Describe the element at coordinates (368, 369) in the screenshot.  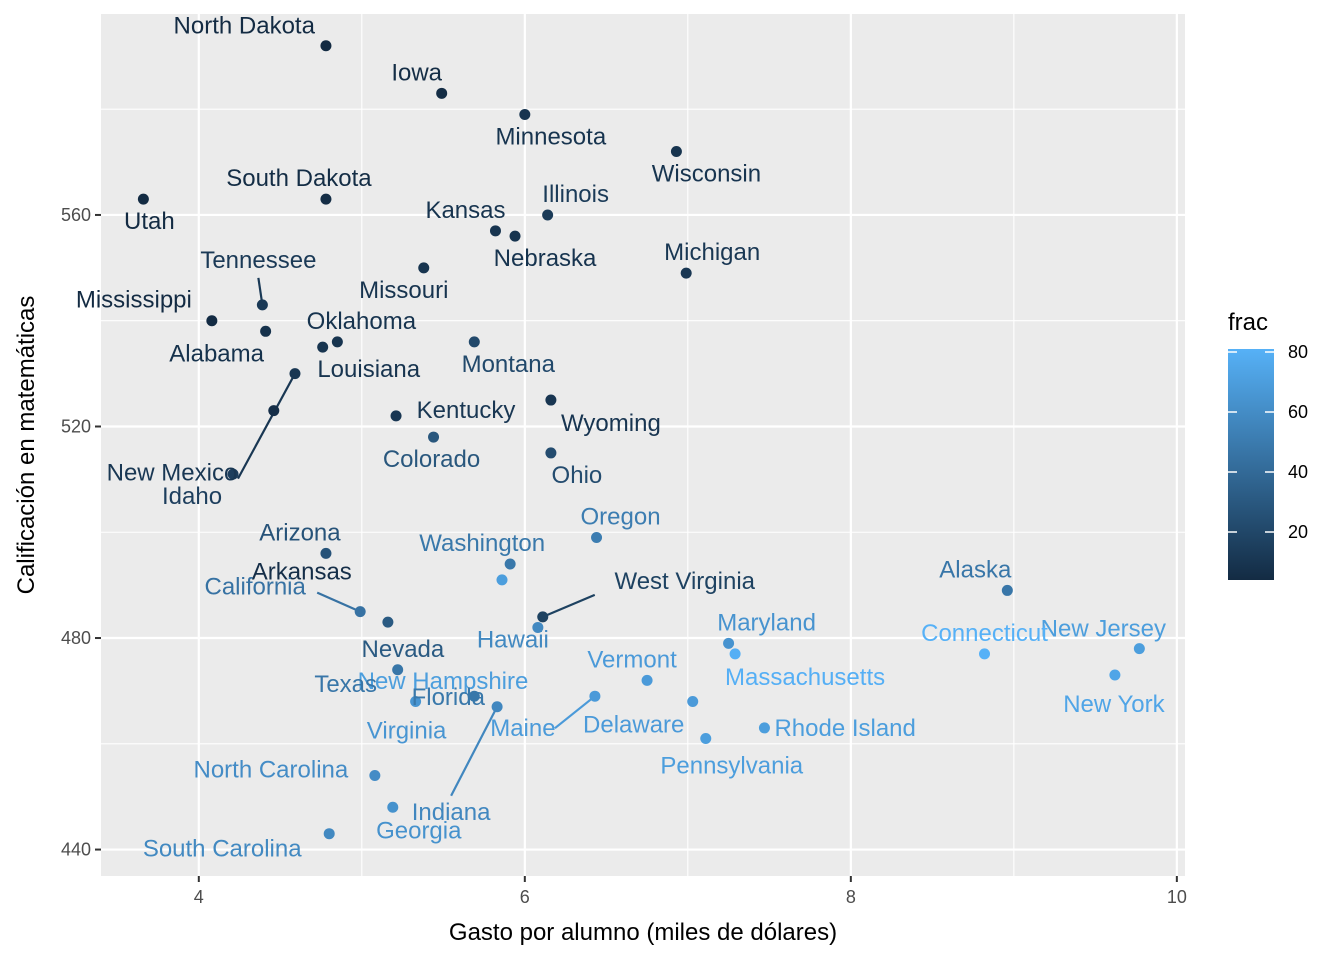
I see `point-label: Louisiana` at that location.